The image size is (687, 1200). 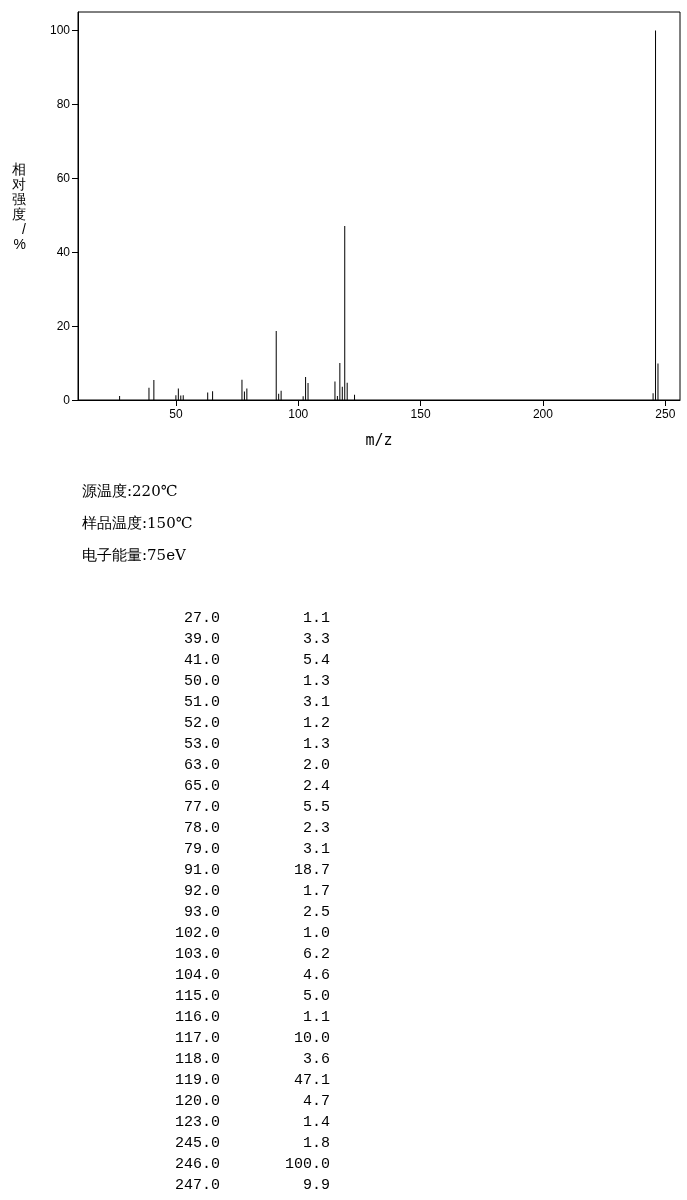 I want to click on category-label: 52.0, so click(x=201, y=724).